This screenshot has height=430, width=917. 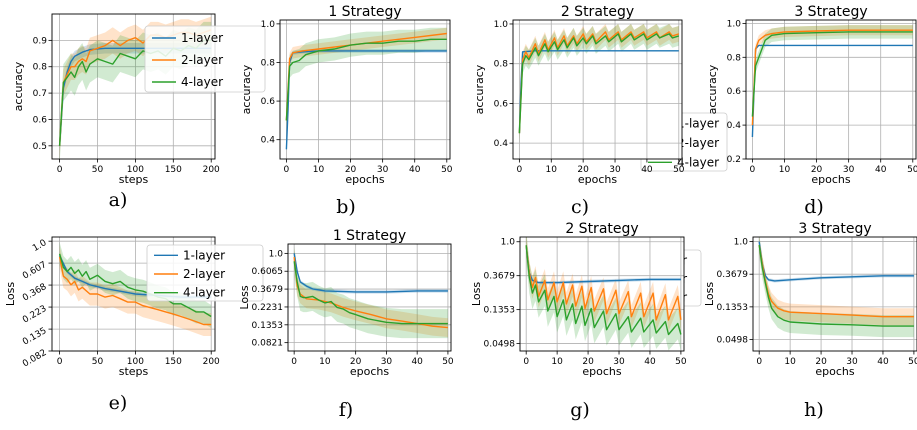 I want to click on chart-title: 3 Strategy, so click(x=834, y=229).